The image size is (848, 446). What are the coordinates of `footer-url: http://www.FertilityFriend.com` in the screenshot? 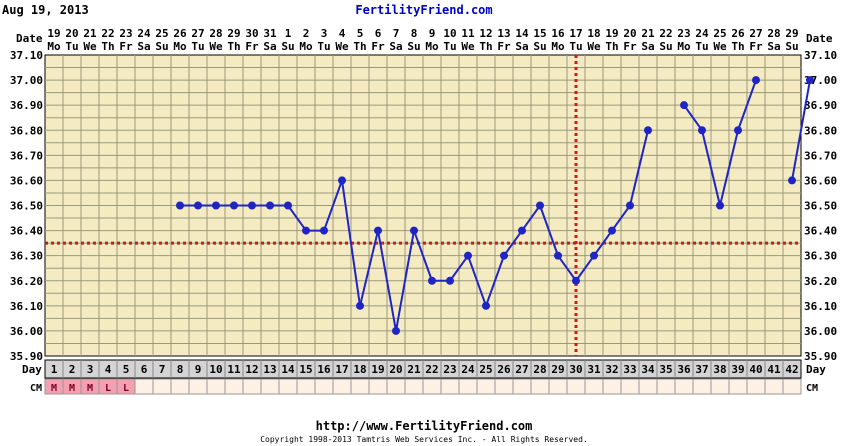 It's located at (424, 426).